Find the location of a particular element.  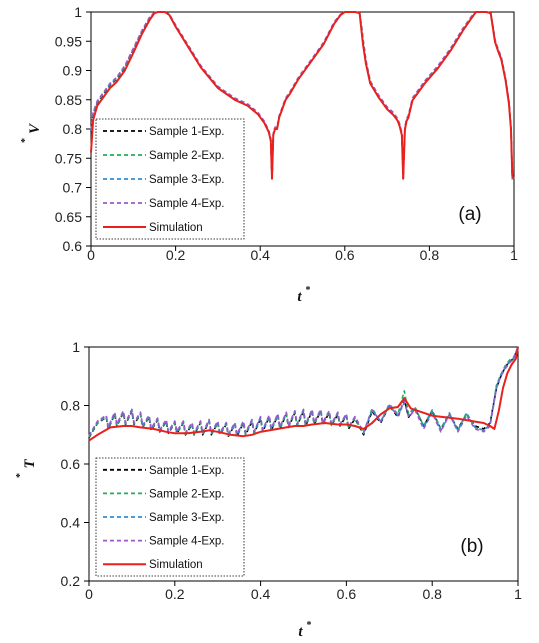

p2-x-tick-label: 1 is located at coordinates (518, 594).